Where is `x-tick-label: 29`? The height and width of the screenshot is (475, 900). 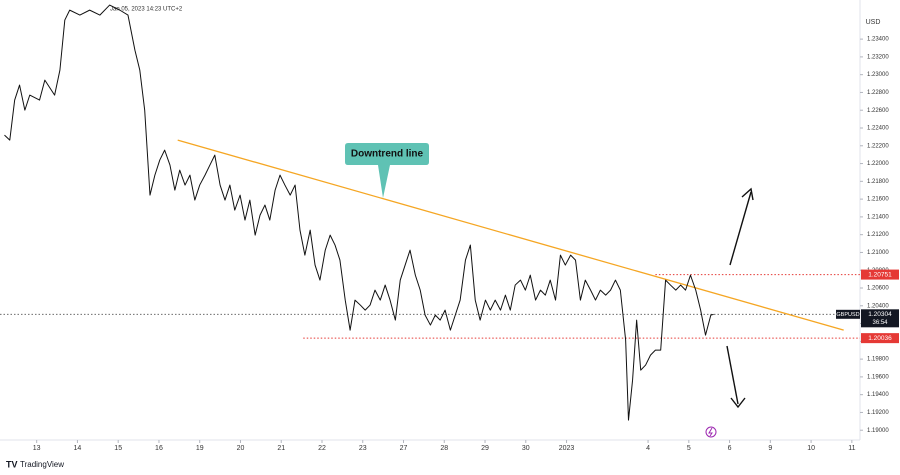
x-tick-label: 29 is located at coordinates (485, 448).